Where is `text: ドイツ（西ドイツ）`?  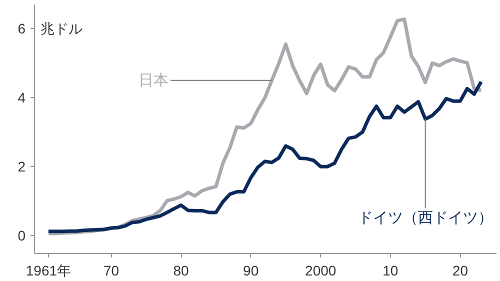 text: ドイツ（西ドイツ） is located at coordinates (425, 218).